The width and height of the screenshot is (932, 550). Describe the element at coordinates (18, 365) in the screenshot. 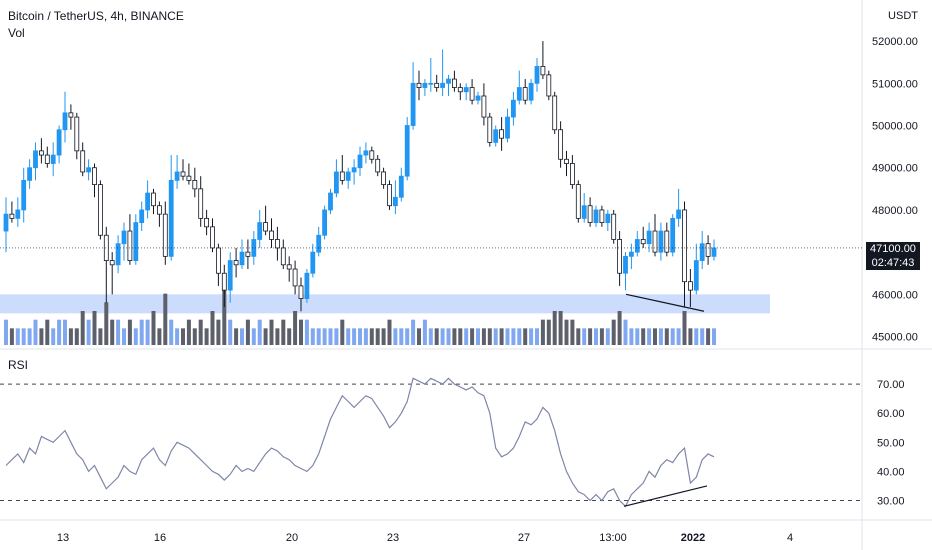

I see `rsi-indicator-label: RSI` at that location.